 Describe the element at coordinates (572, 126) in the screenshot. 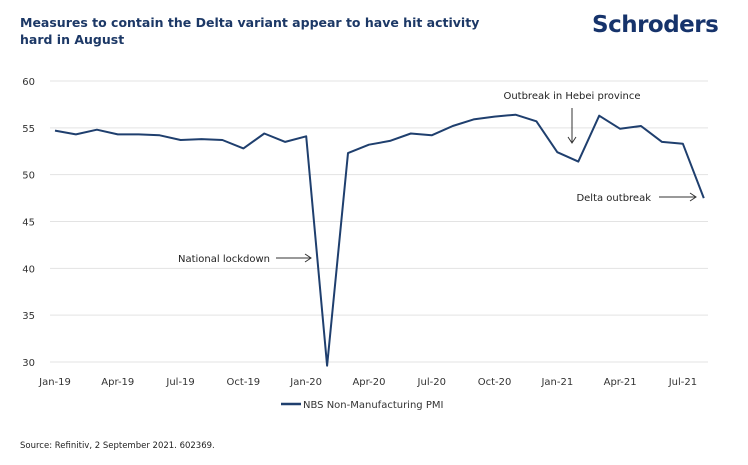

I see `arrow-hebei-outbreak` at that location.